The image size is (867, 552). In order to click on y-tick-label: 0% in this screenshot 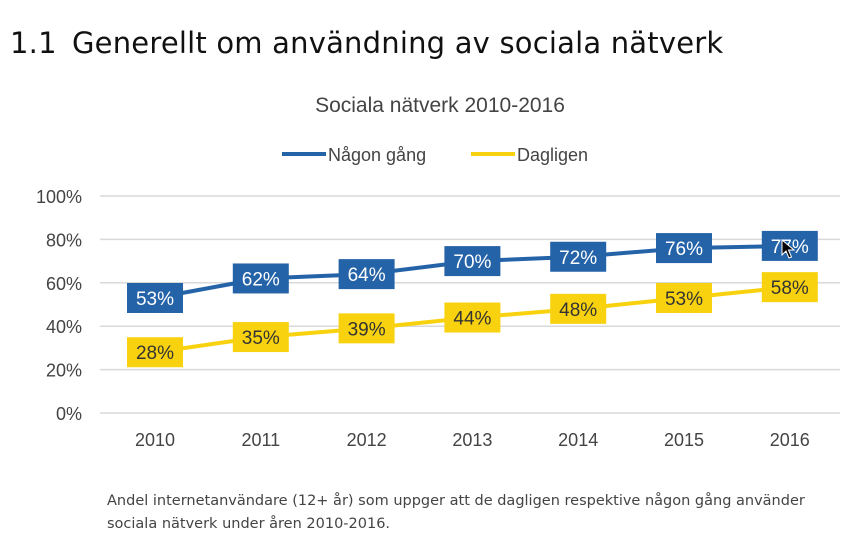, I will do `click(69, 414)`.